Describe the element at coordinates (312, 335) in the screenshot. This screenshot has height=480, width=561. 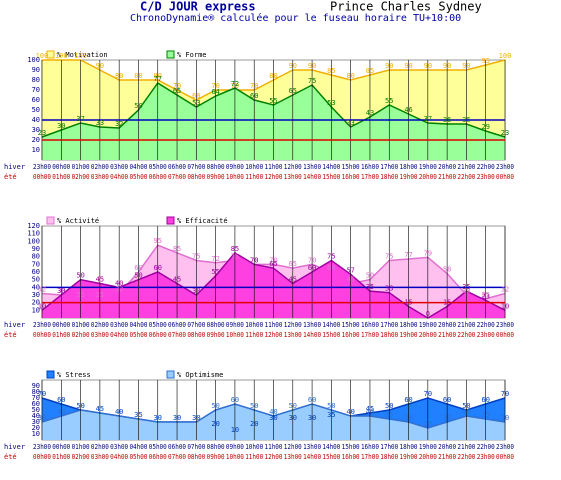
I see `x-tick-label-2: 14h00` at that location.